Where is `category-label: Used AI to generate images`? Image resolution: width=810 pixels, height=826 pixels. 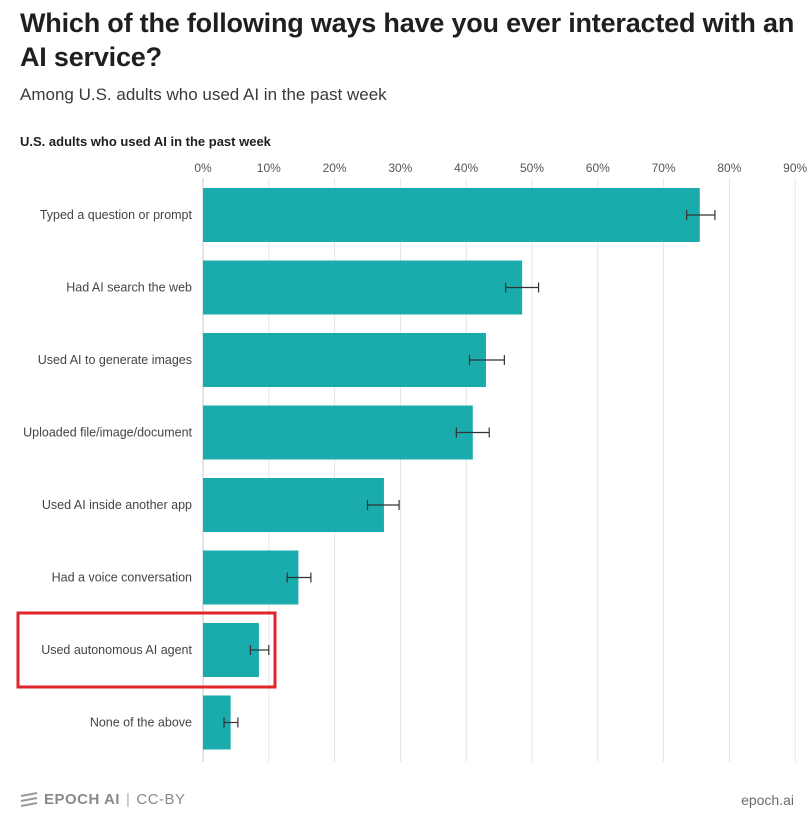 category-label: Used AI to generate images is located at coordinates (115, 360).